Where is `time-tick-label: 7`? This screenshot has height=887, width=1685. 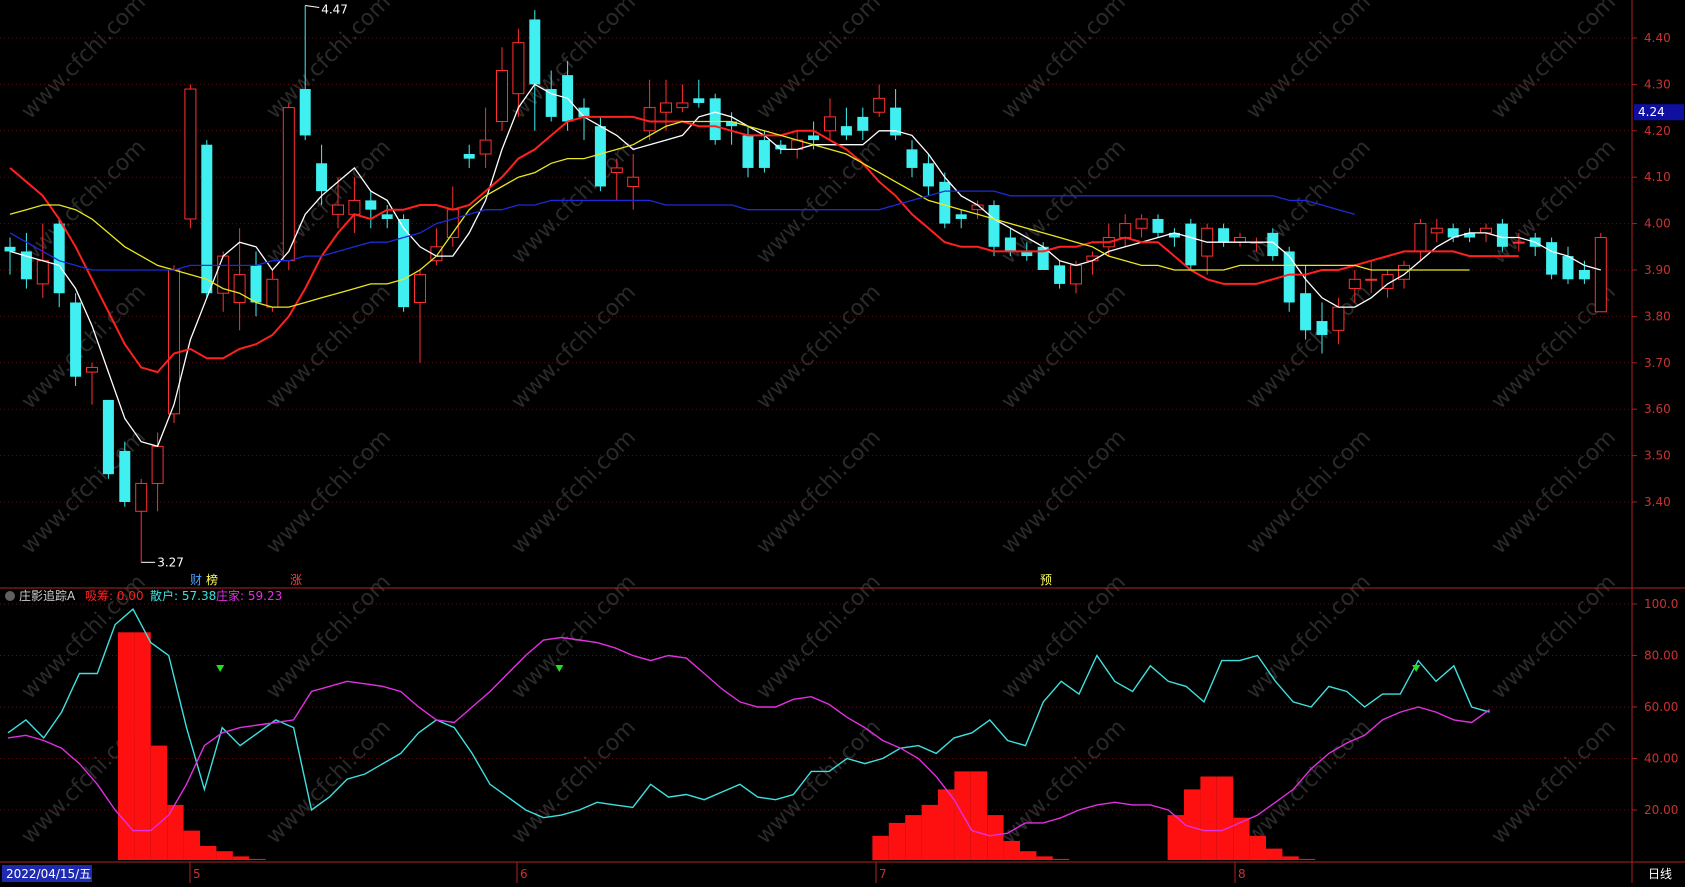 time-tick-label: 7 is located at coordinates (883, 874).